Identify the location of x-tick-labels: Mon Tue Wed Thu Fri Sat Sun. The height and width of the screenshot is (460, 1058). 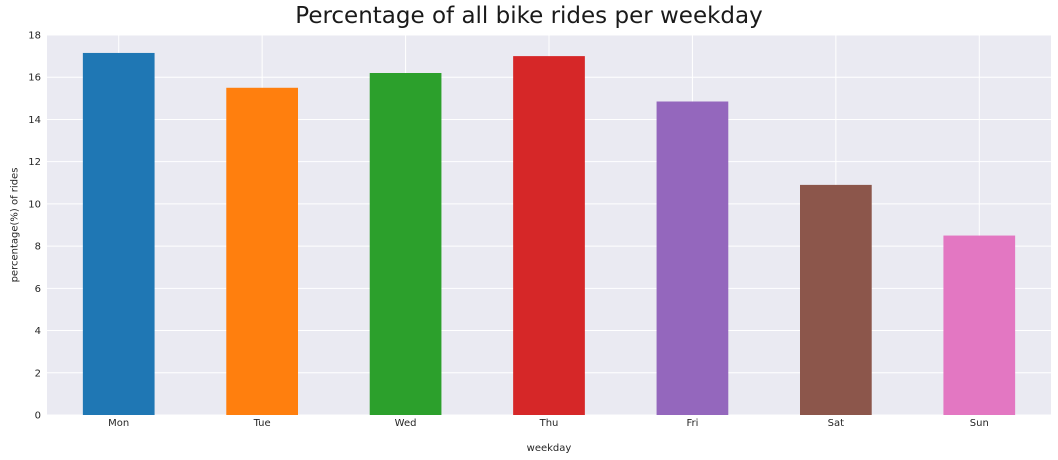
(548, 423).